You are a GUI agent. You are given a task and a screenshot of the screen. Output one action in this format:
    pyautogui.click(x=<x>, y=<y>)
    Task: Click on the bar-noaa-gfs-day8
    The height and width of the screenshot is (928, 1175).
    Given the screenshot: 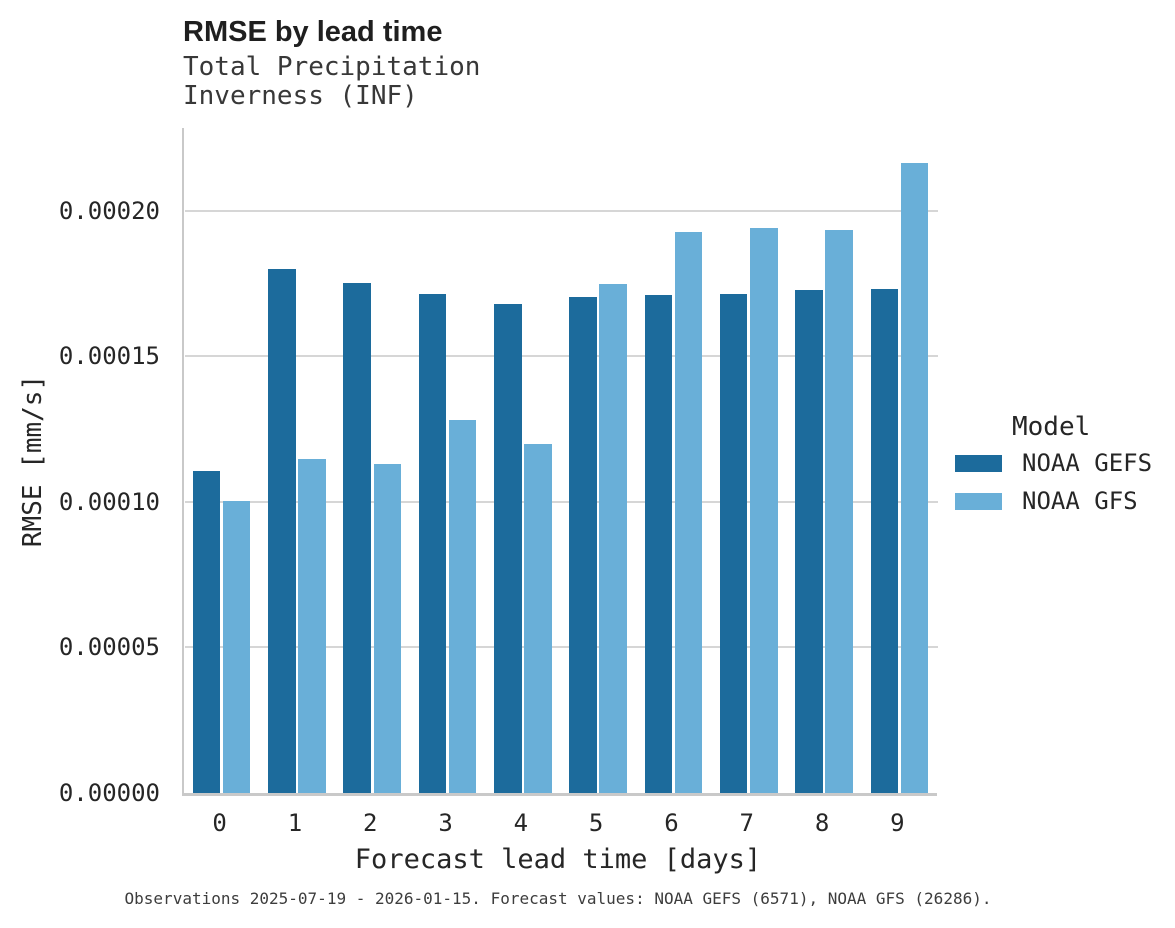 What is the action you would take?
    pyautogui.click(x=839, y=511)
    